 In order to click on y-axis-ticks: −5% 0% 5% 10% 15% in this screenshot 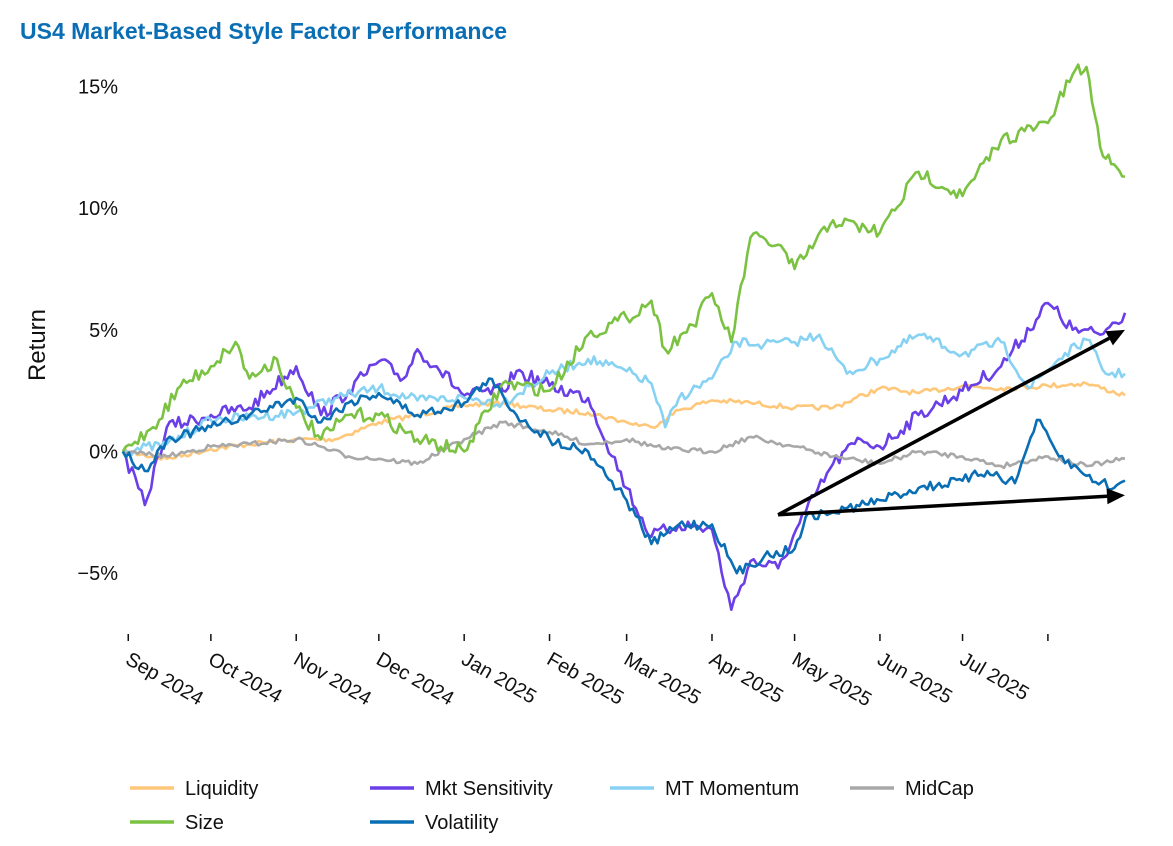, I will do `click(97, 331)`.